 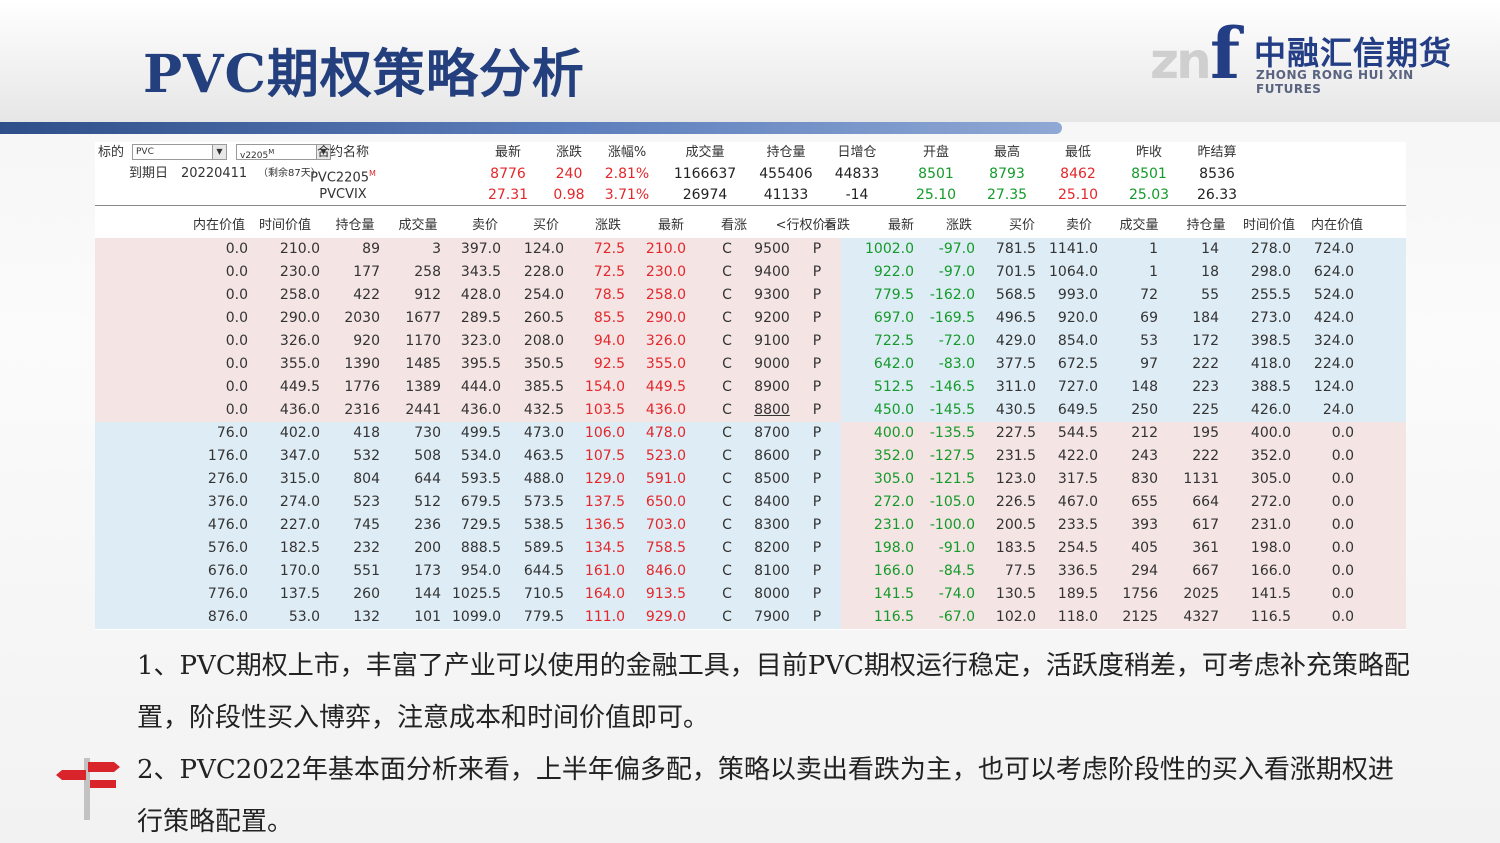 I want to click on put-cell: -162.0, so click(x=952, y=295).